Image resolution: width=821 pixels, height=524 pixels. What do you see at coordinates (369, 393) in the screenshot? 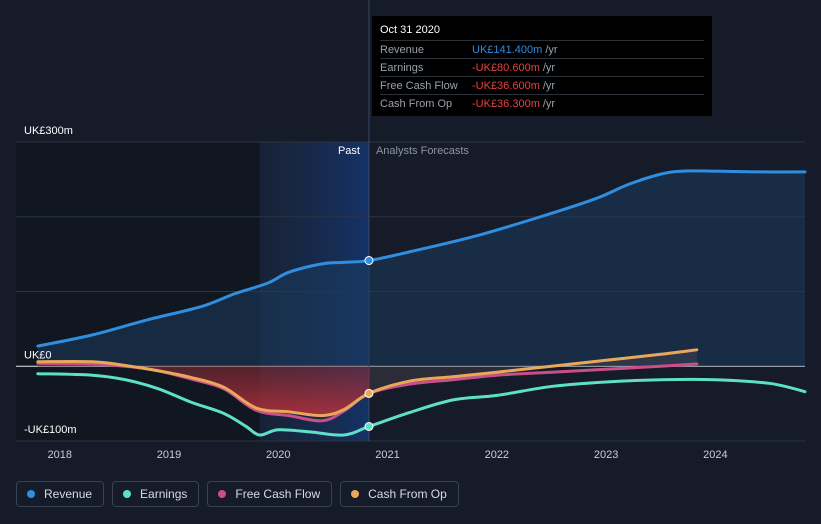
I see `cash-flow-marker` at bounding box center [369, 393].